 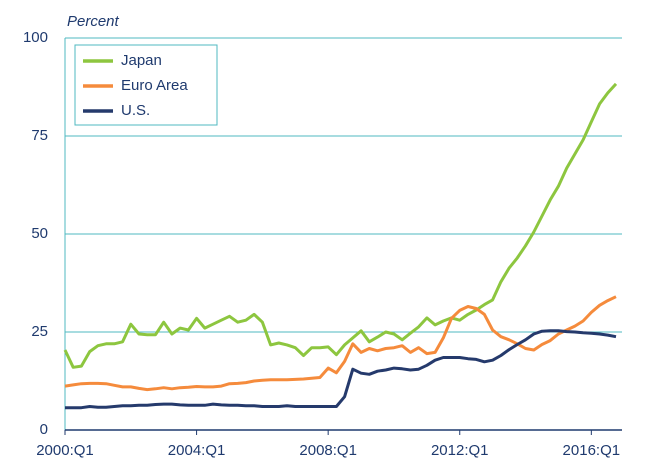 What do you see at coordinates (65, 450) in the screenshot?
I see `x-tick-label: 2000:Q1` at bounding box center [65, 450].